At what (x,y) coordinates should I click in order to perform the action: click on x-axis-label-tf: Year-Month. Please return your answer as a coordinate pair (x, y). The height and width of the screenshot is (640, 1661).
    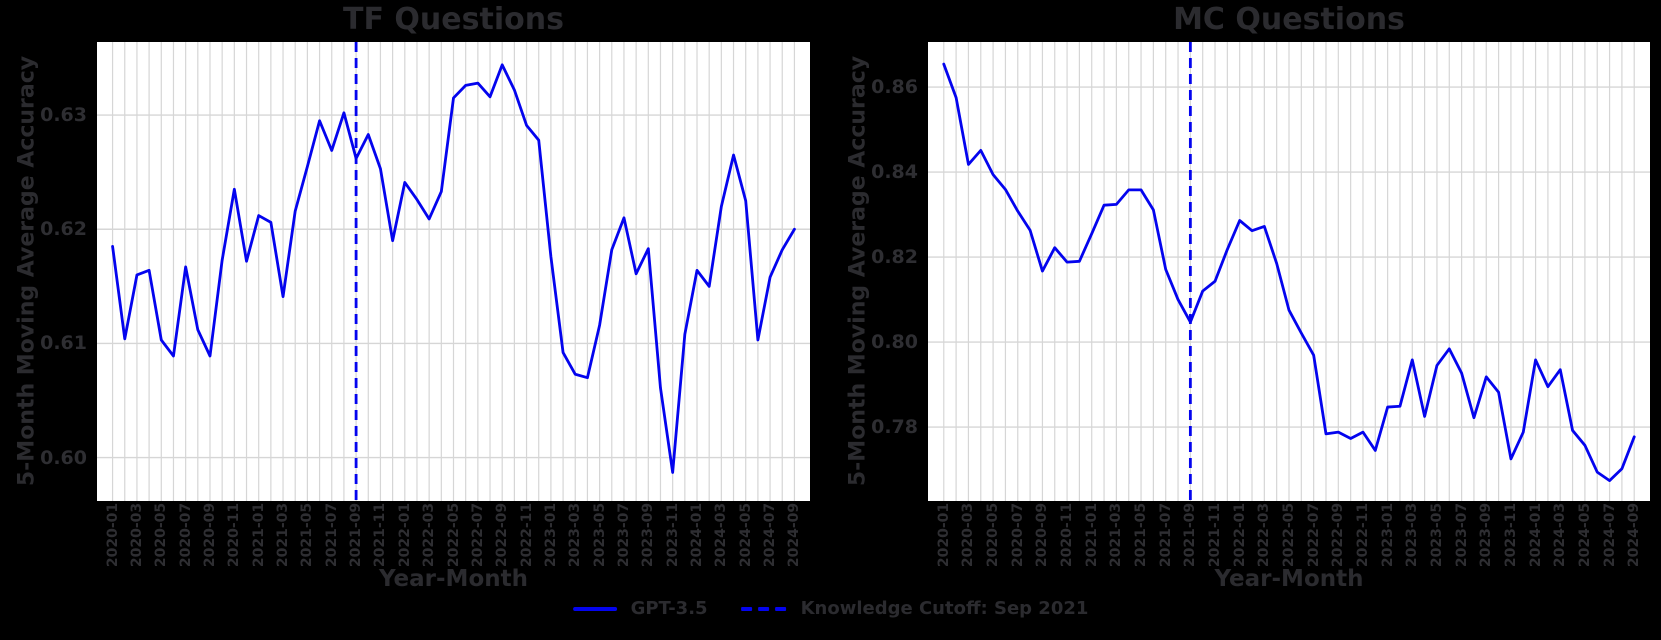
    Looking at the image, I should click on (453, 579).